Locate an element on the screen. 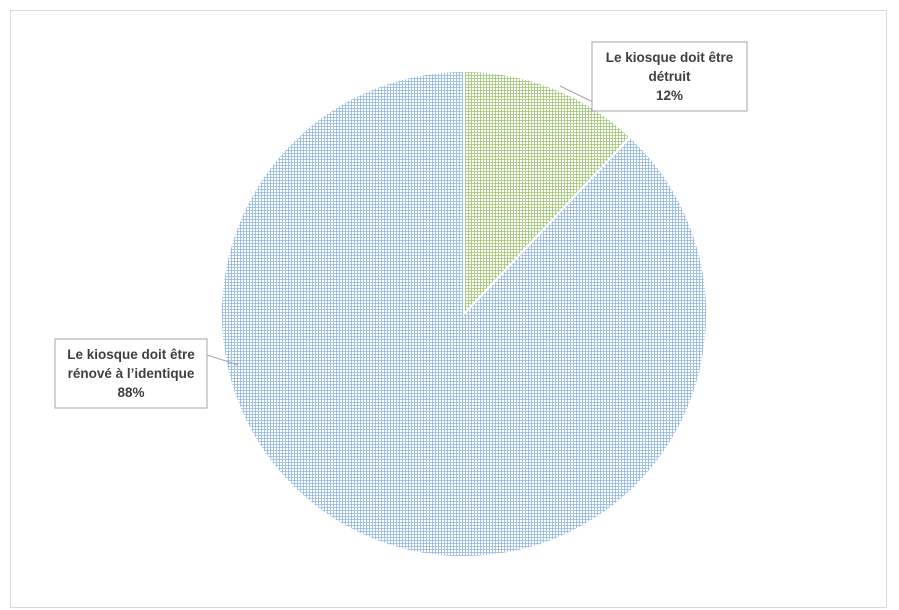 This screenshot has height=610, width=899. data-label-category: détruit is located at coordinates (670, 76).